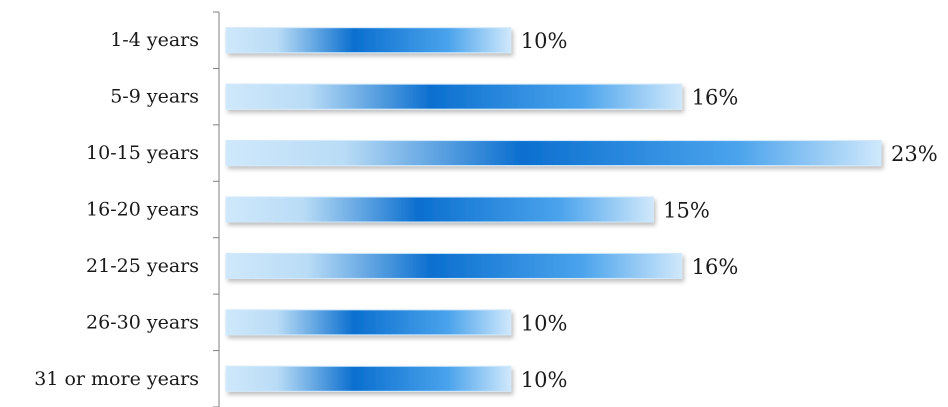  What do you see at coordinates (142, 266) in the screenshot?
I see `category-label: 21-25 years` at bounding box center [142, 266].